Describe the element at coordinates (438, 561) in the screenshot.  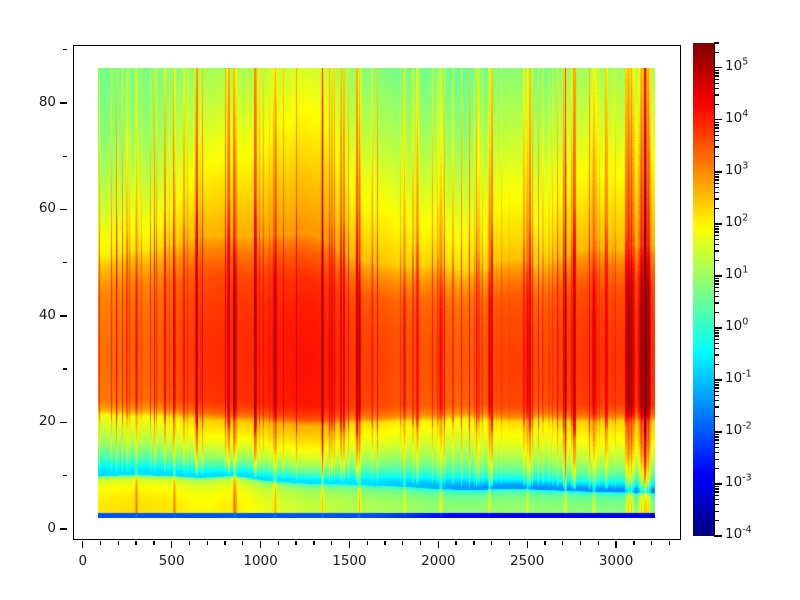
I see `x-tick-label: 2000` at that location.